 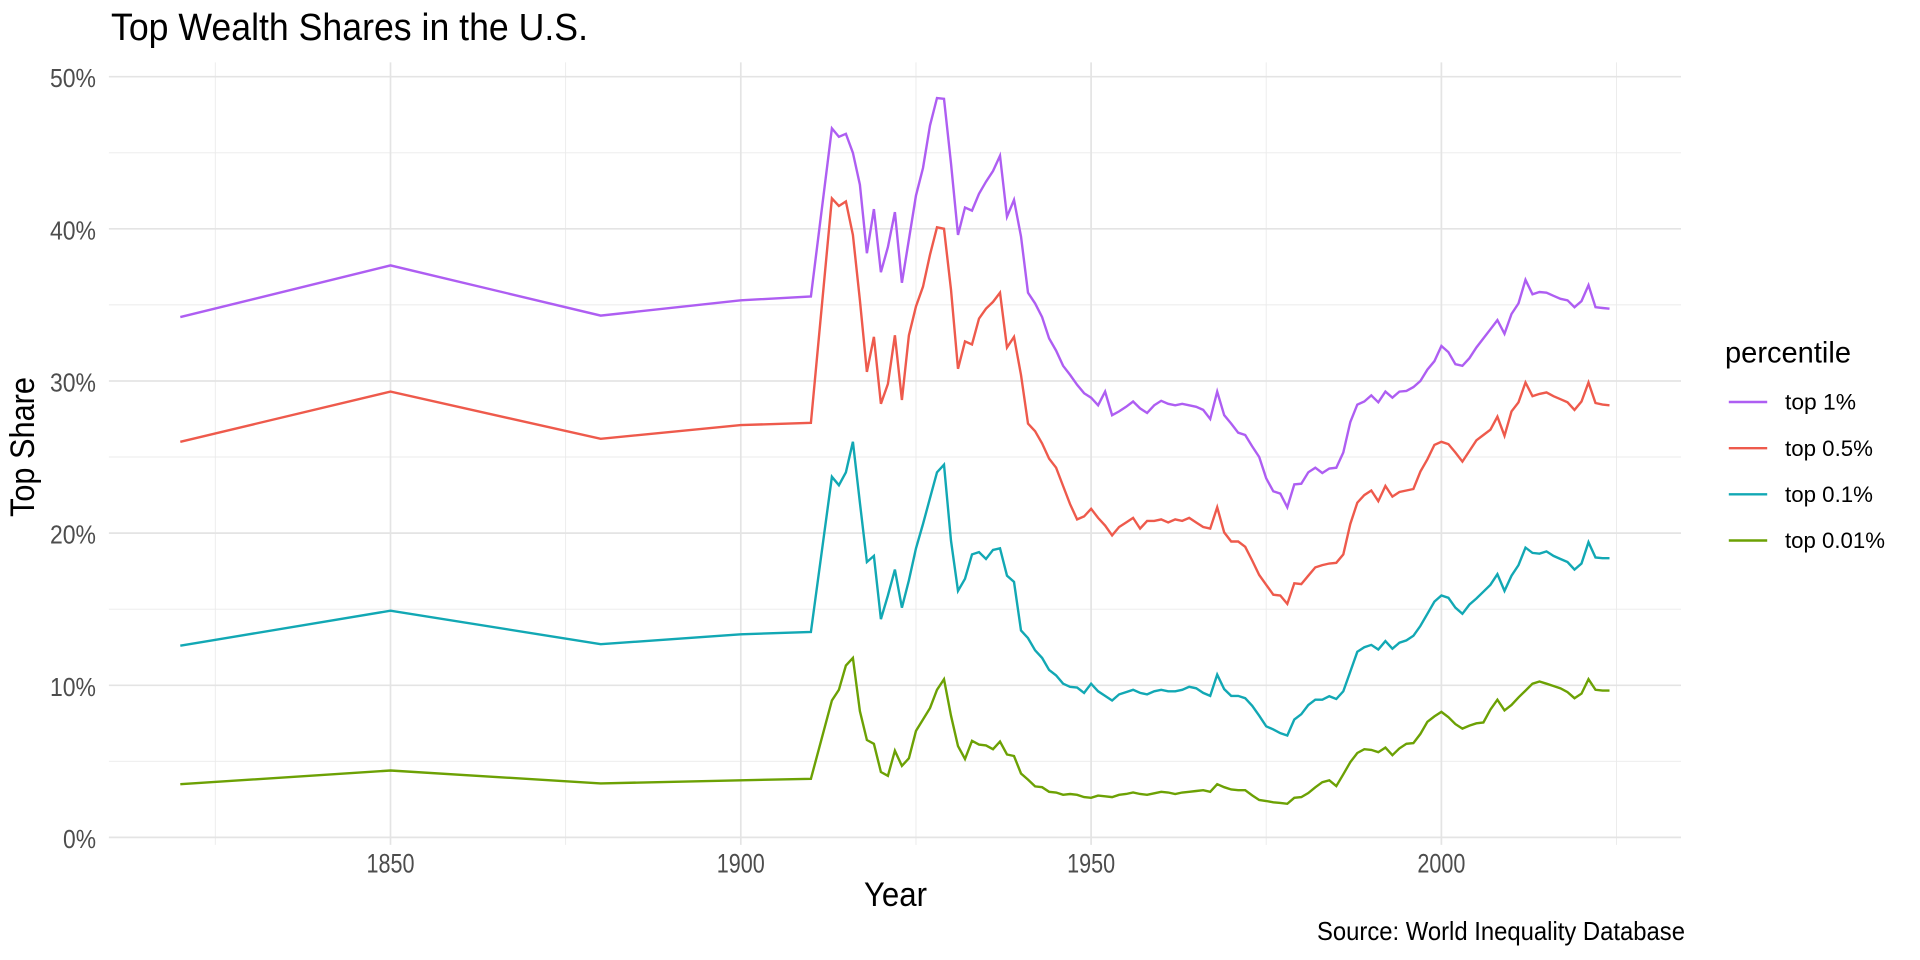 What do you see at coordinates (1441, 864) in the screenshot?
I see `svg-text: 2000` at bounding box center [1441, 864].